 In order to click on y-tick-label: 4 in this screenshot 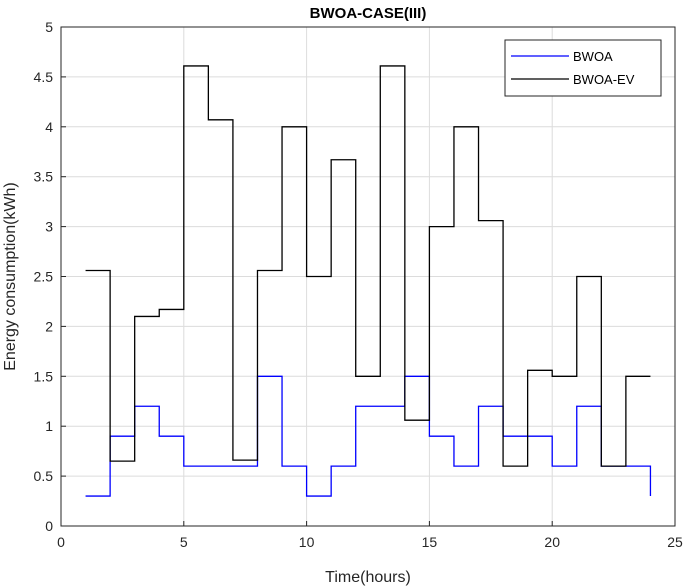, I will do `click(49, 127)`.